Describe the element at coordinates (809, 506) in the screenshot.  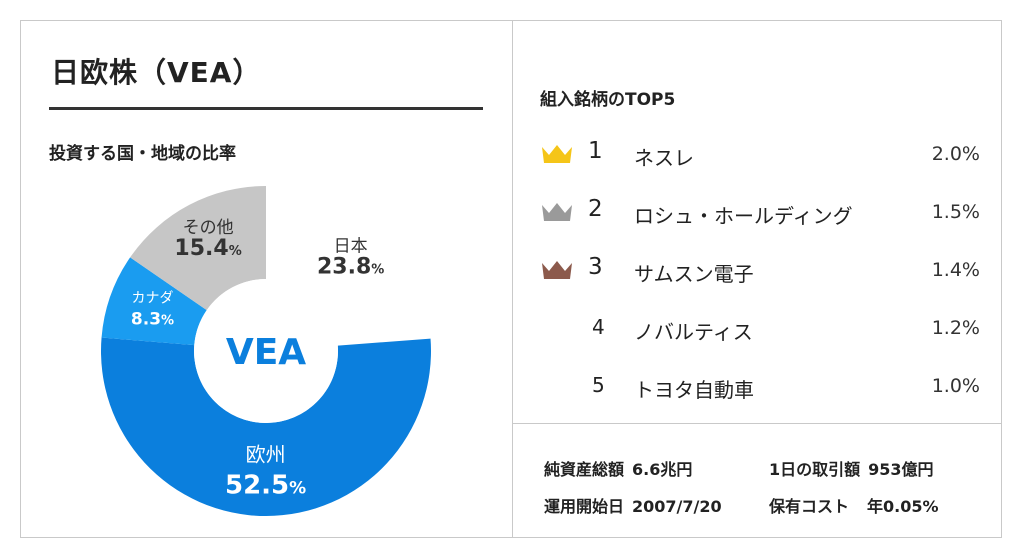
I see `expense-label: 保有コスト` at that location.